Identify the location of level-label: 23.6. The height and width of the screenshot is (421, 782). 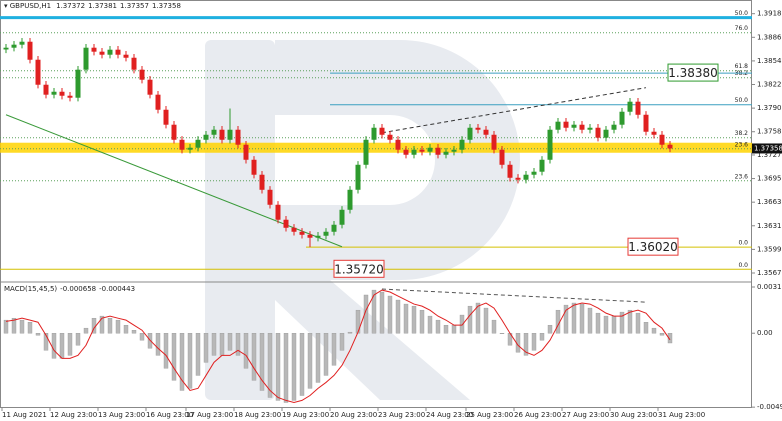
(742, 176).